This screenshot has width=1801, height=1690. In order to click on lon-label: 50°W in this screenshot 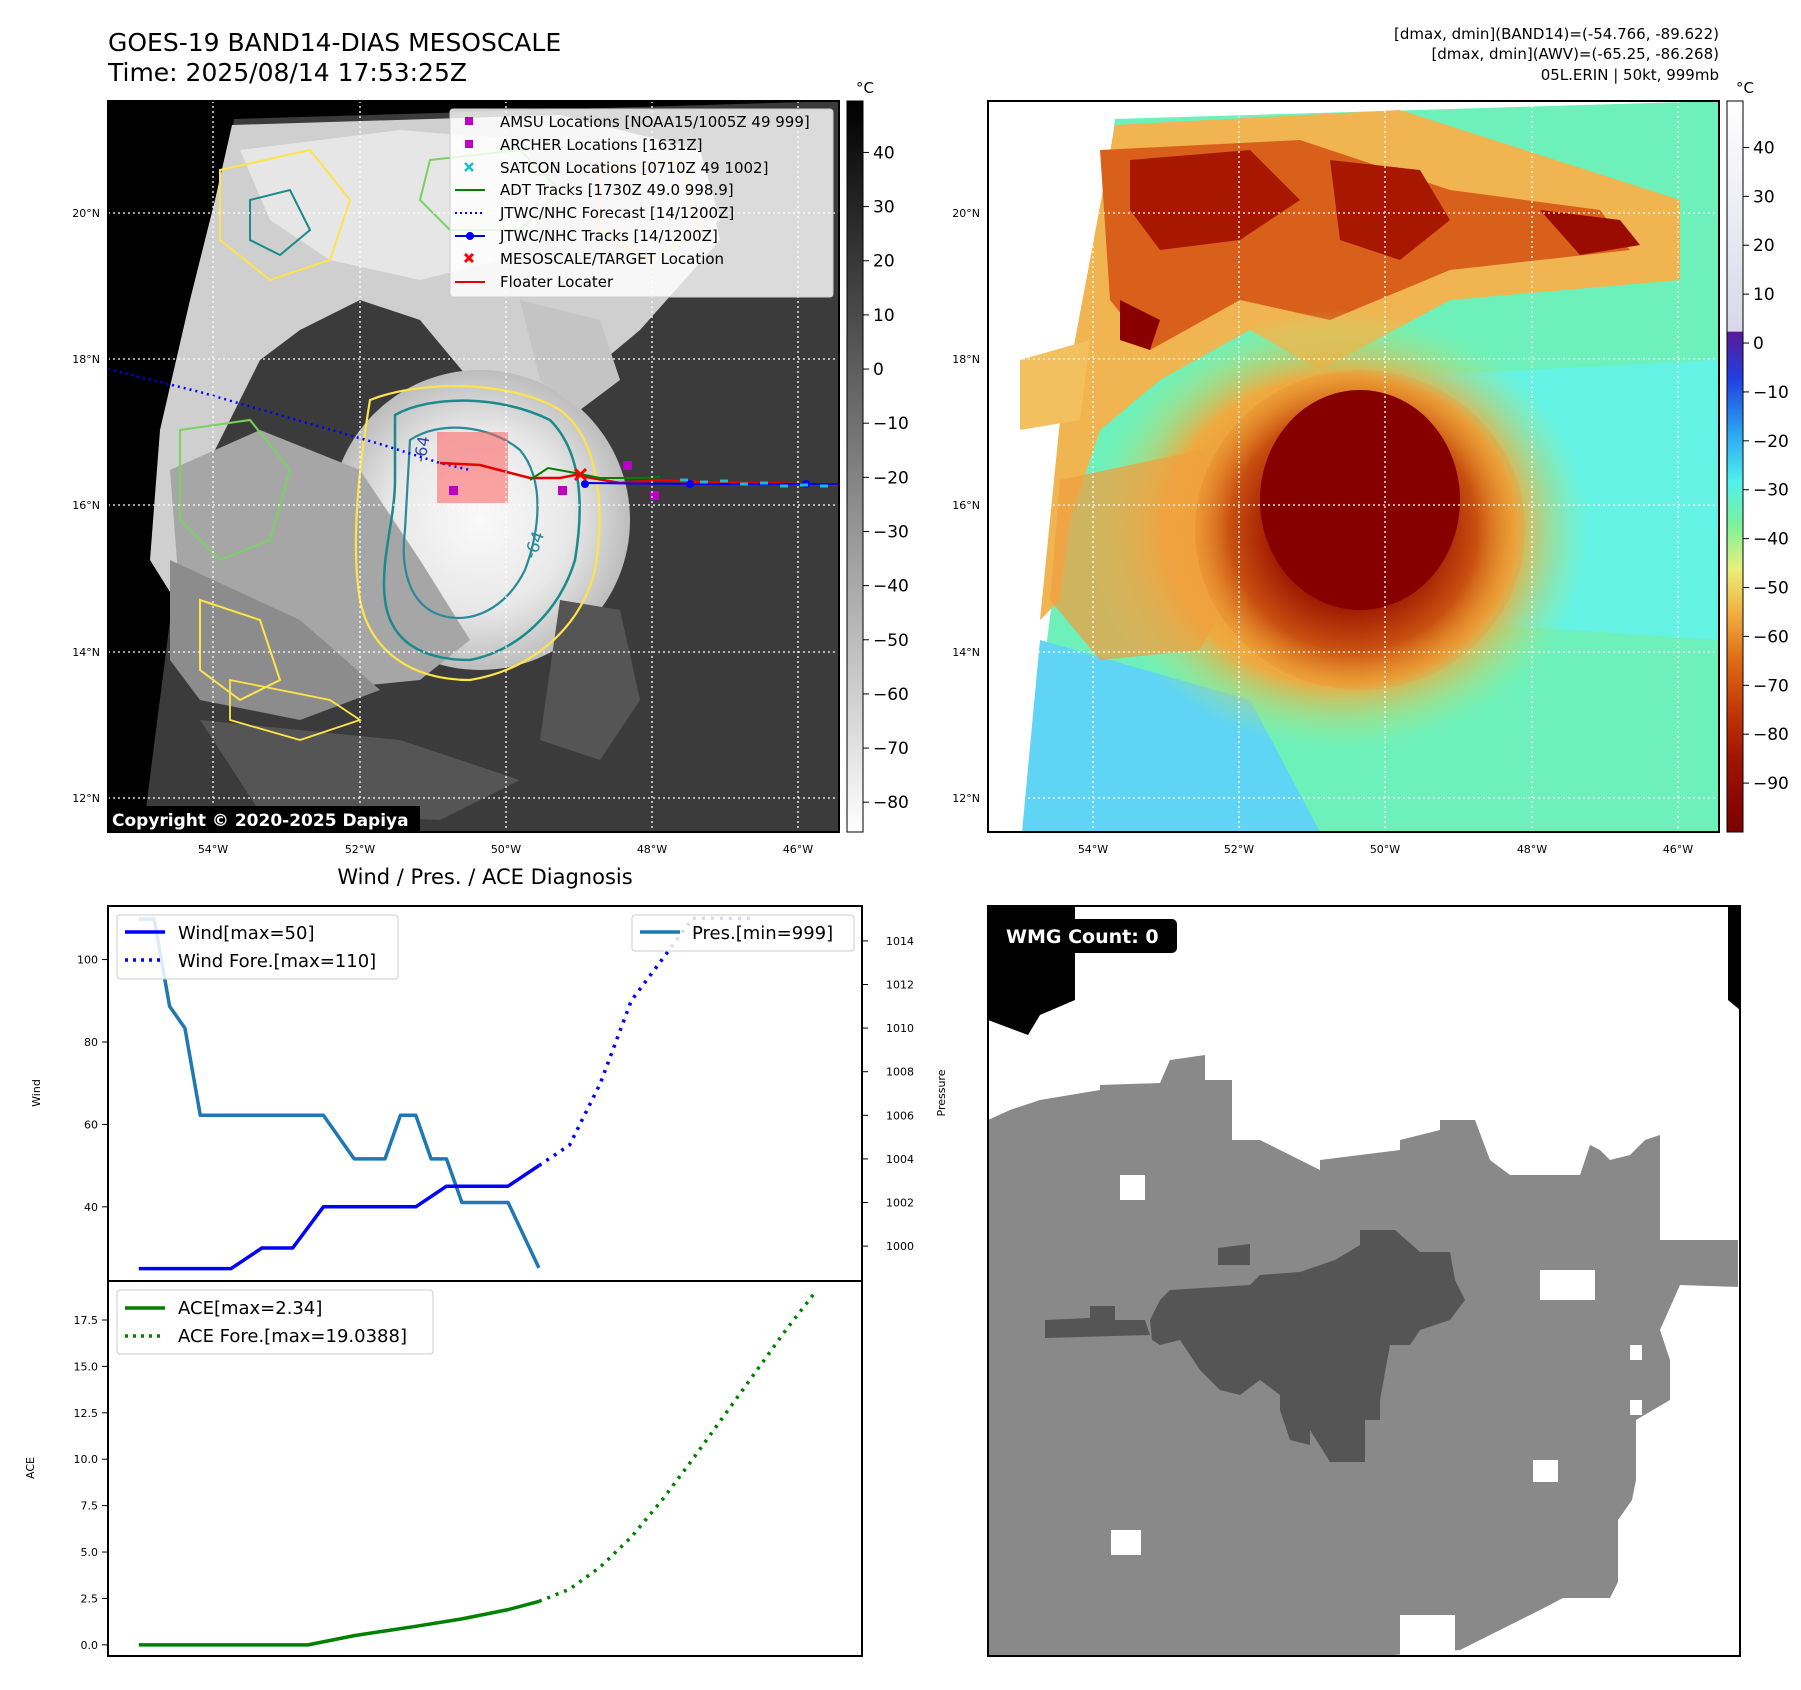, I will do `click(1385, 849)`.